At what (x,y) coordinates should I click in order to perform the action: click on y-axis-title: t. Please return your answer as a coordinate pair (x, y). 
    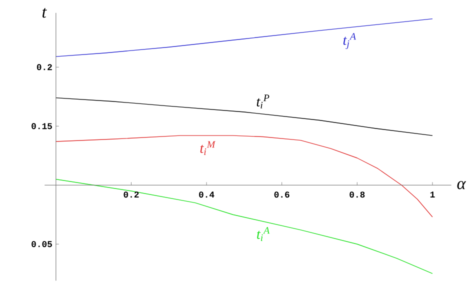
    Looking at the image, I should click on (44, 13).